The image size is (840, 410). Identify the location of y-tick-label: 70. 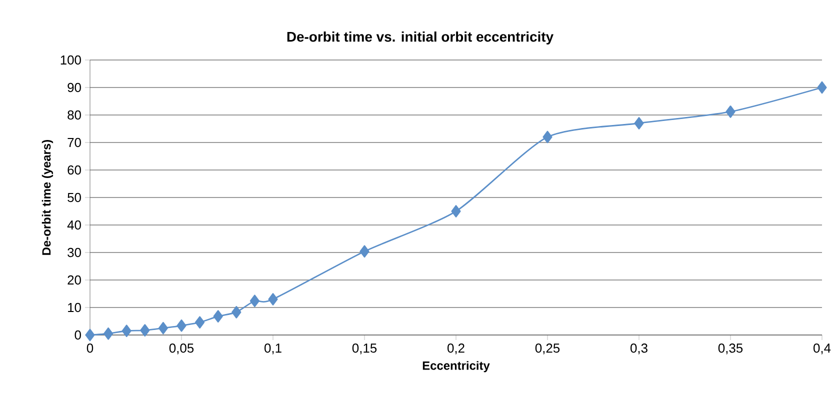
(74, 143).